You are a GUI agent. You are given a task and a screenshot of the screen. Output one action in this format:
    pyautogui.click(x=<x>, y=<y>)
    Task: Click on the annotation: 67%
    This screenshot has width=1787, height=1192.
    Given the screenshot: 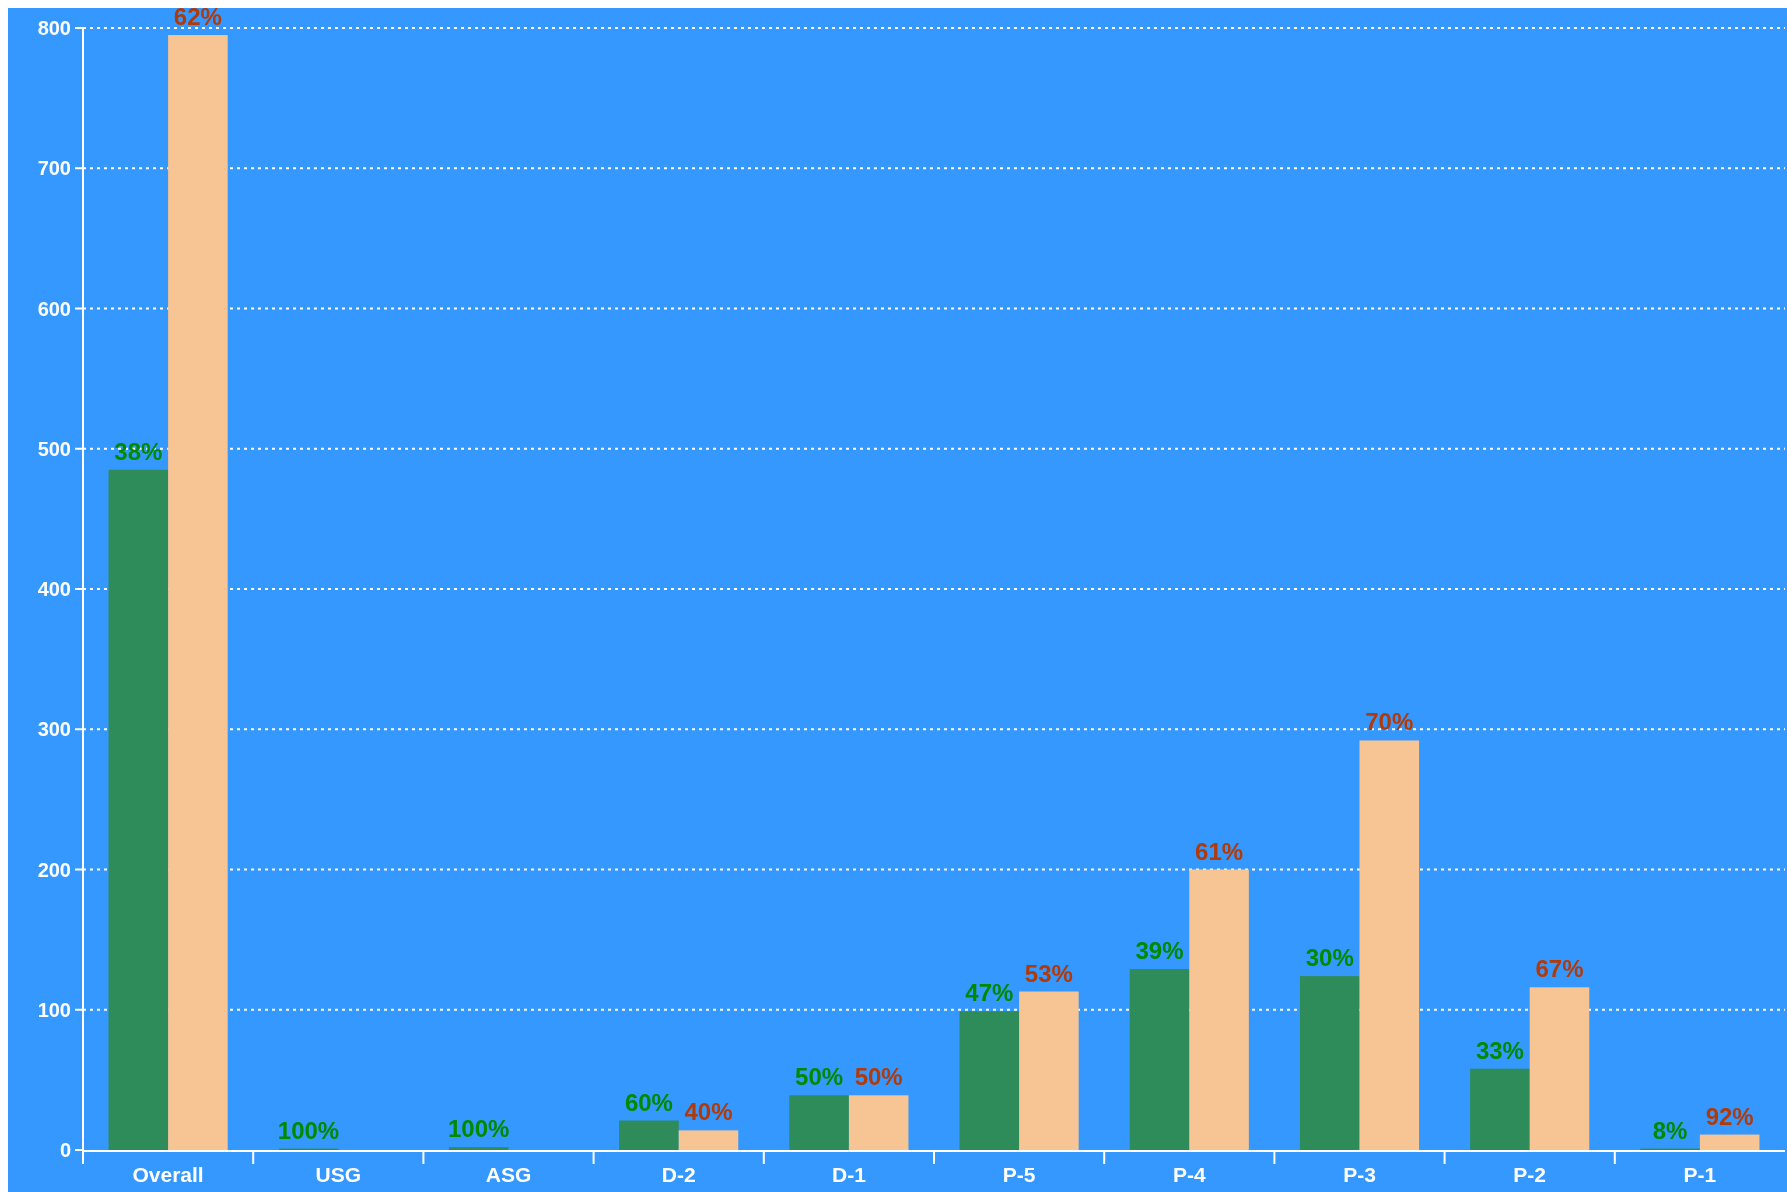 What is the action you would take?
    pyautogui.click(x=1559, y=969)
    